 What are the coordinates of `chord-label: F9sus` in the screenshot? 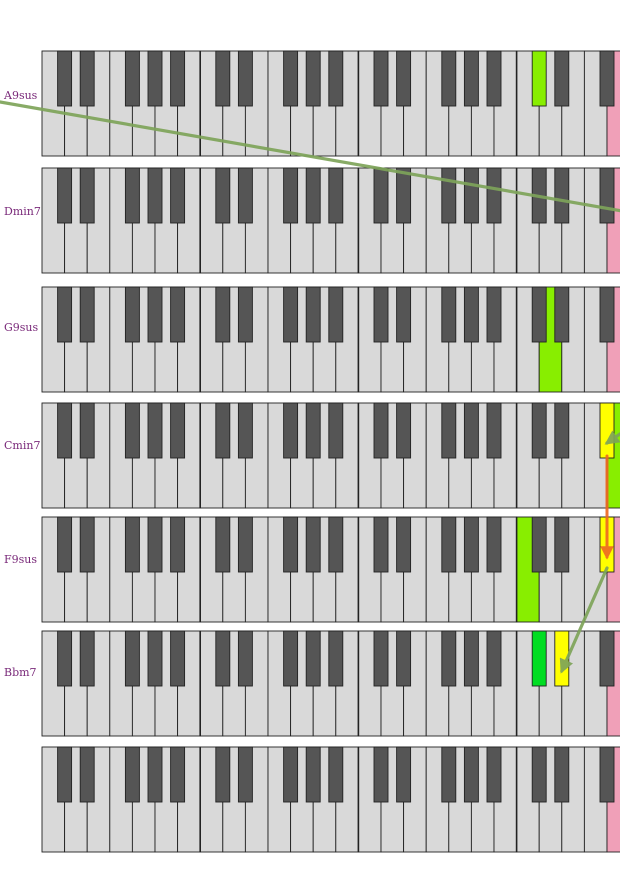 It's located at (21, 559).